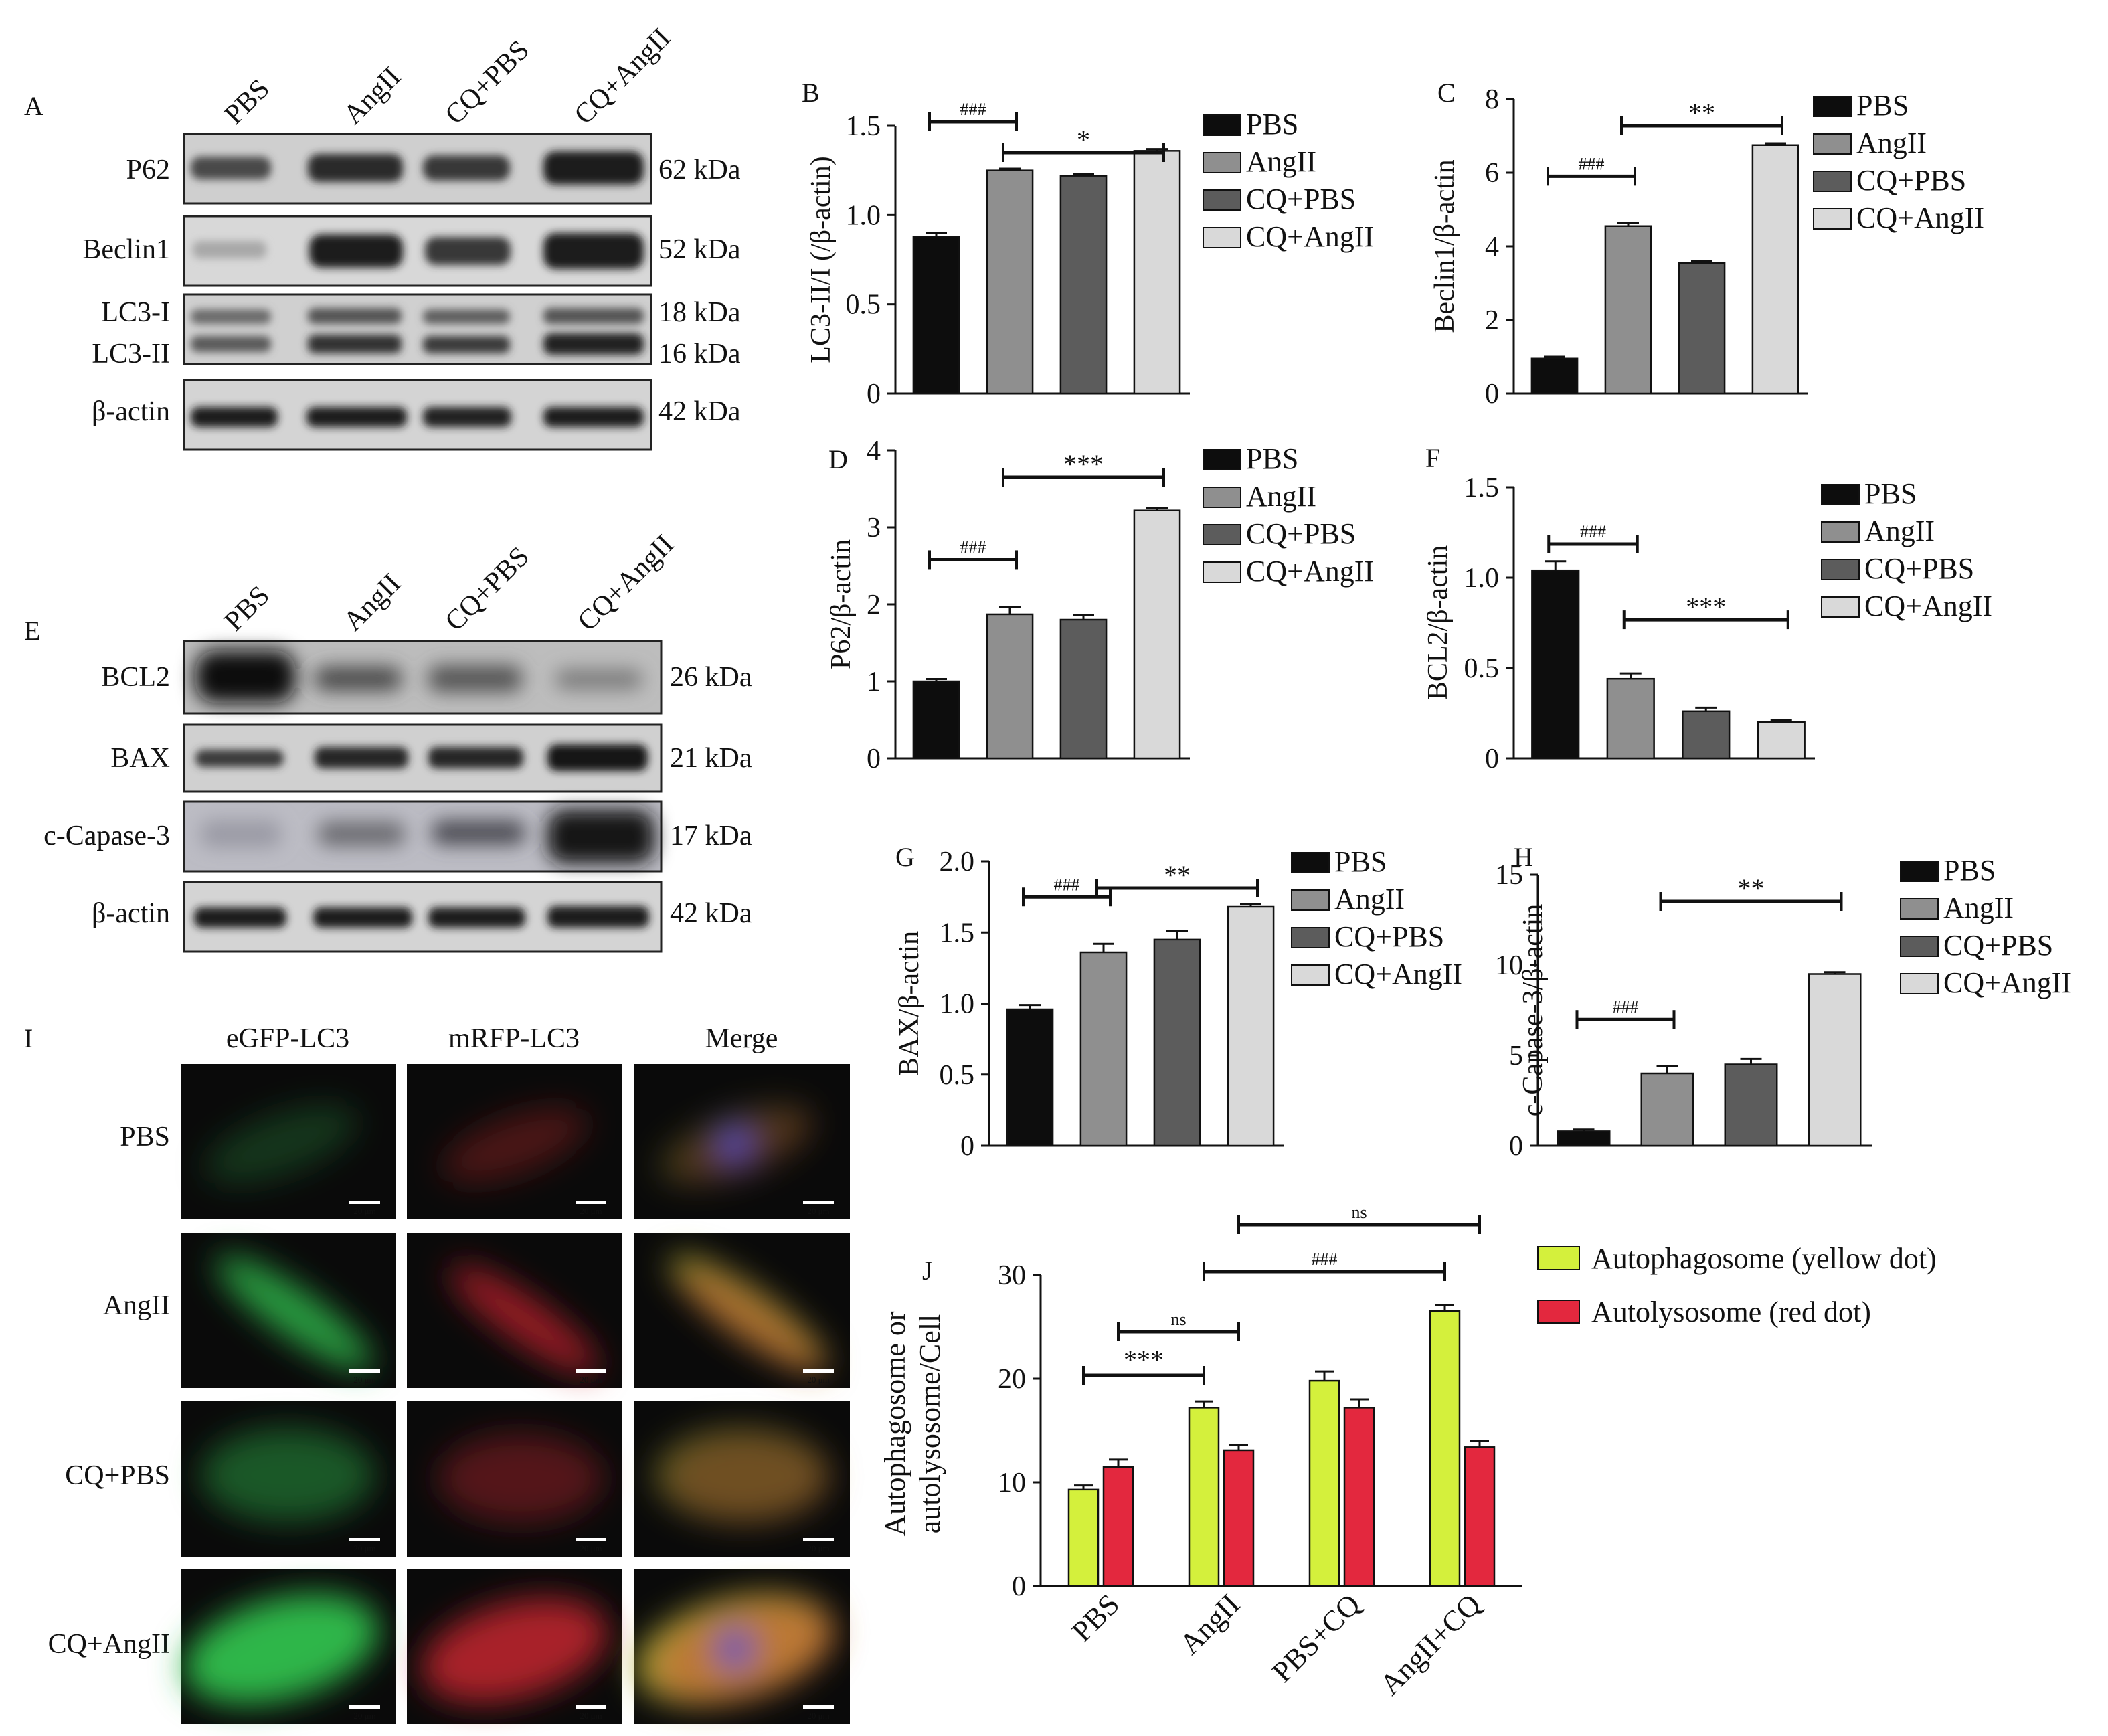 The width and height of the screenshot is (2108, 1736). I want to click on x-tick-label: AngII, so click(1210, 1623).